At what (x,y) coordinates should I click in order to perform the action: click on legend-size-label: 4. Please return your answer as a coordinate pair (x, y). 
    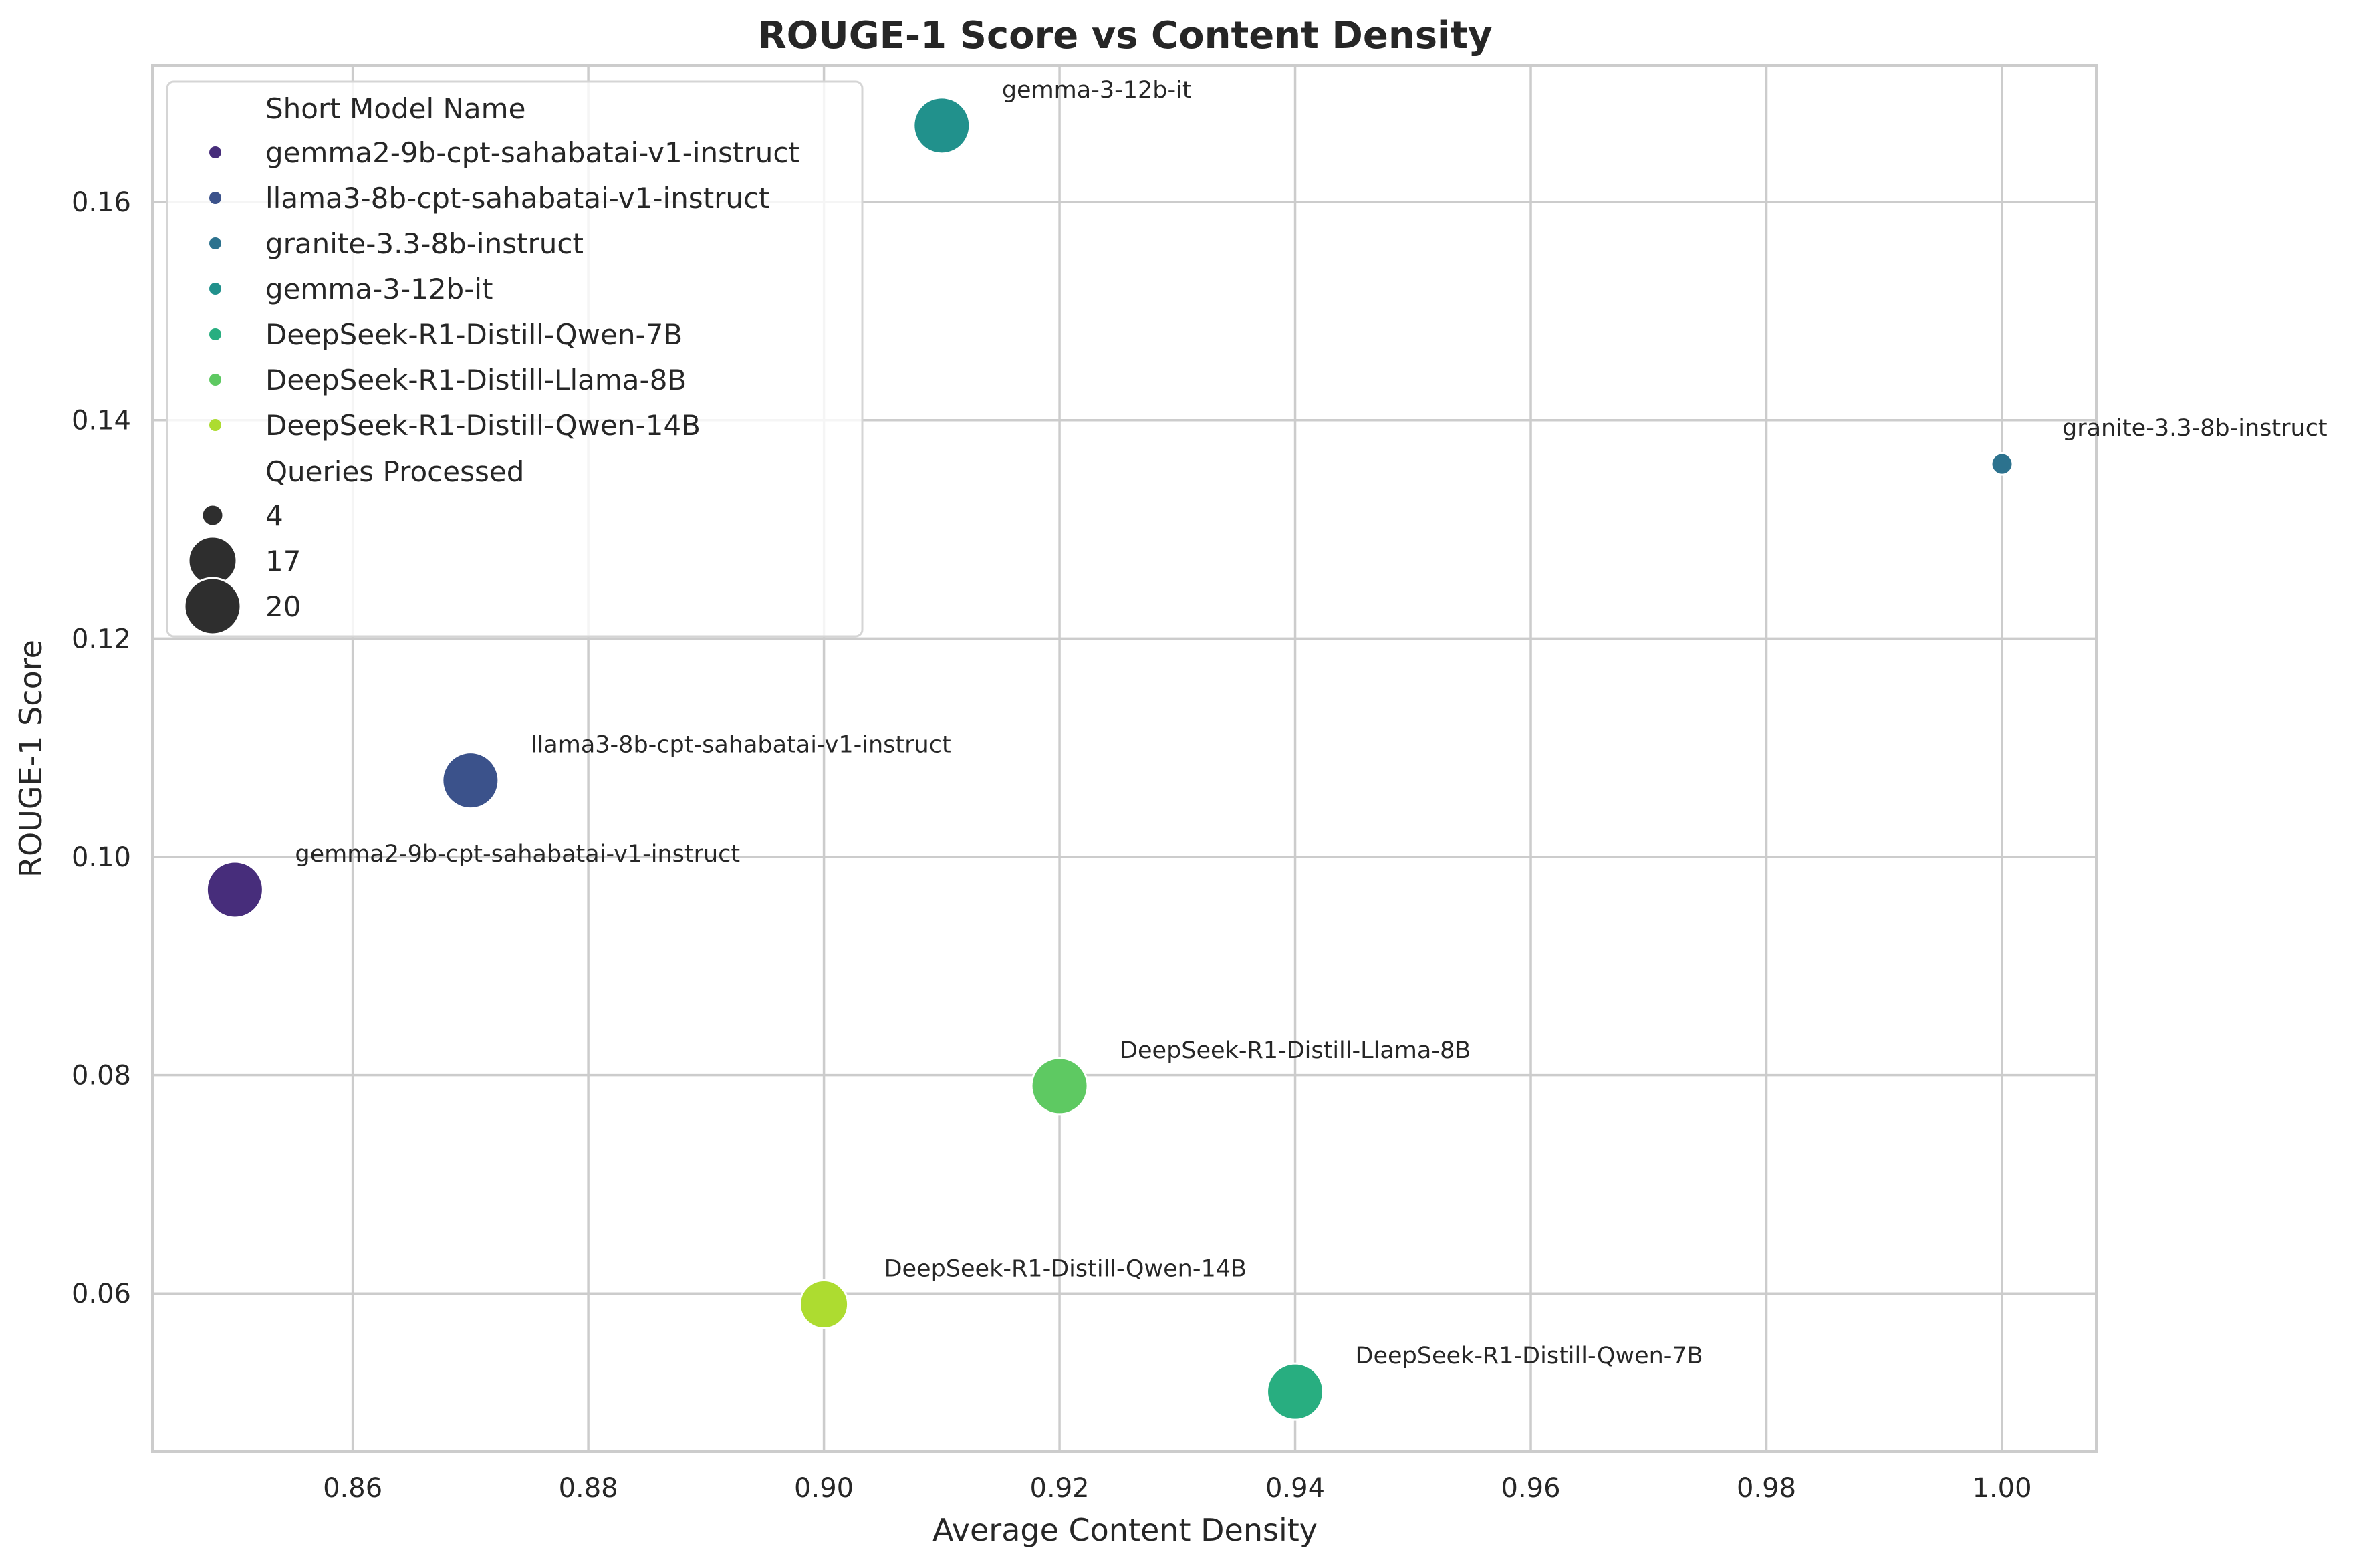
    Looking at the image, I should click on (274, 515).